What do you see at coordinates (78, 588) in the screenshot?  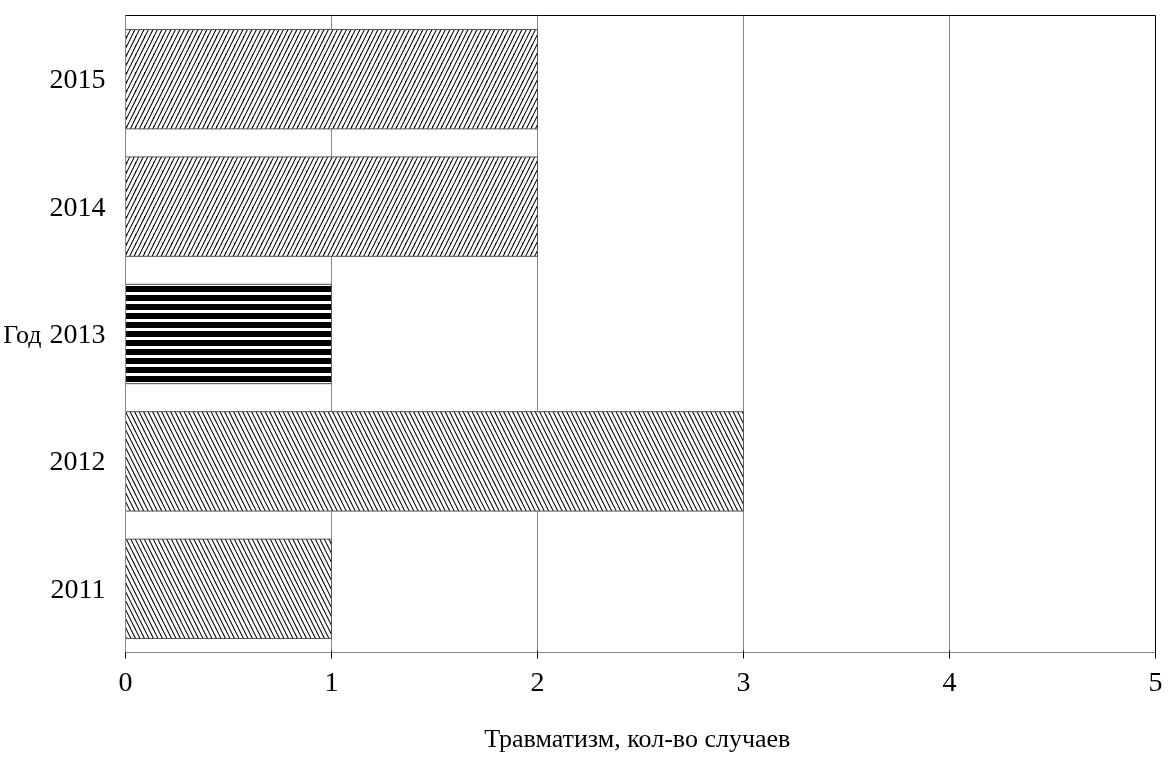 I see `y-tick-label: 2011` at bounding box center [78, 588].